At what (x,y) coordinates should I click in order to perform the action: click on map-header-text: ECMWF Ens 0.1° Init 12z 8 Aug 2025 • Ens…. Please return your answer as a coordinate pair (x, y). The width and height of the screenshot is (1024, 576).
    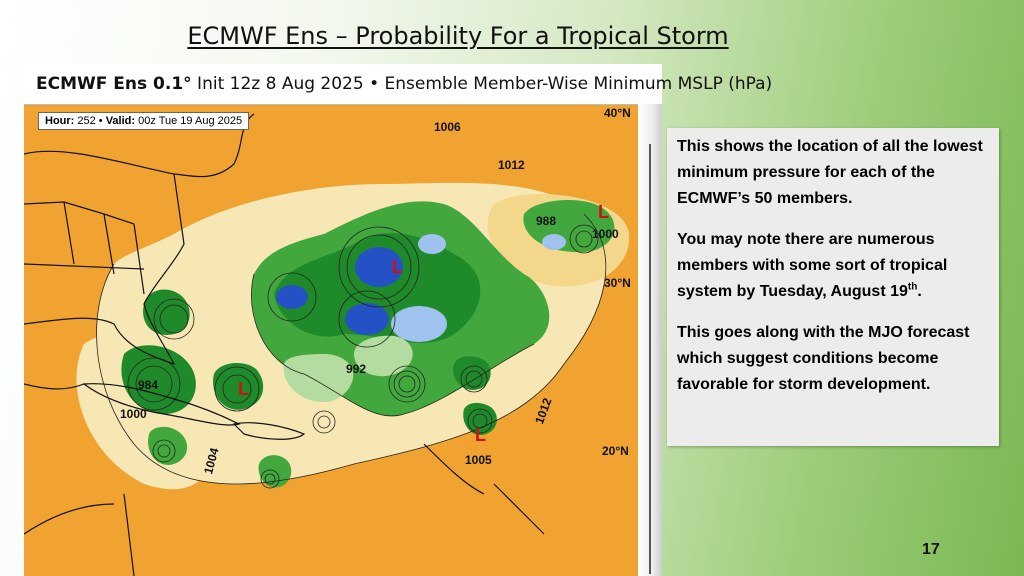
    Looking at the image, I should click on (404, 84).